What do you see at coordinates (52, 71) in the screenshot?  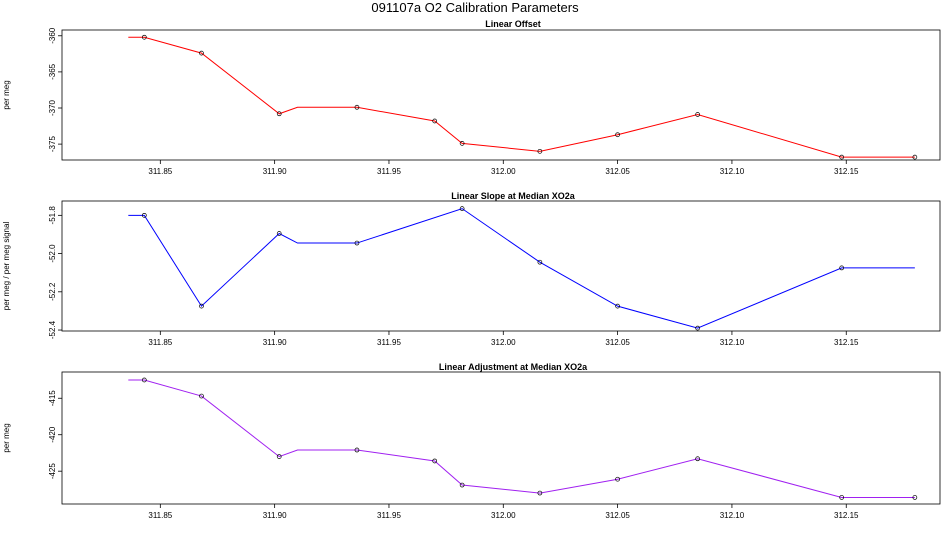 I see `y-tick-label: -365` at bounding box center [52, 71].